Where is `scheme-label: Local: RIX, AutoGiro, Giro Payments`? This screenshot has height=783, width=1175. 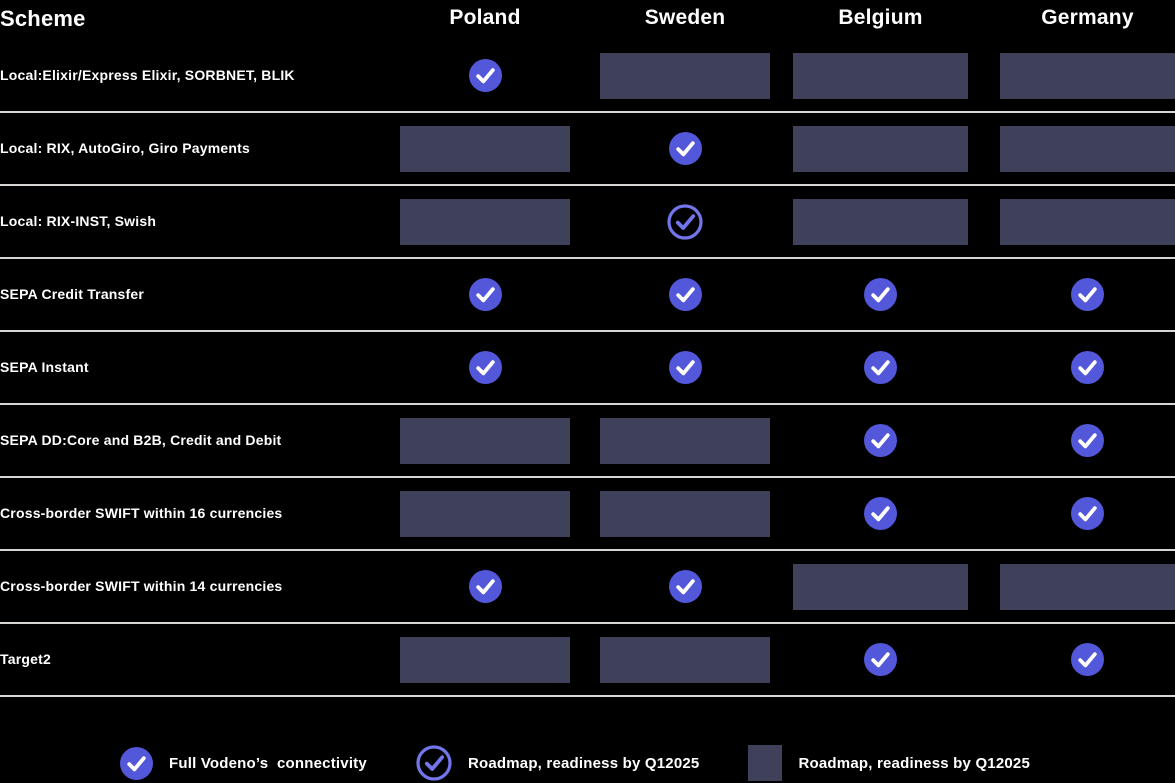
scheme-label: Local: RIX, AutoGiro, Giro Payments is located at coordinates (125, 147).